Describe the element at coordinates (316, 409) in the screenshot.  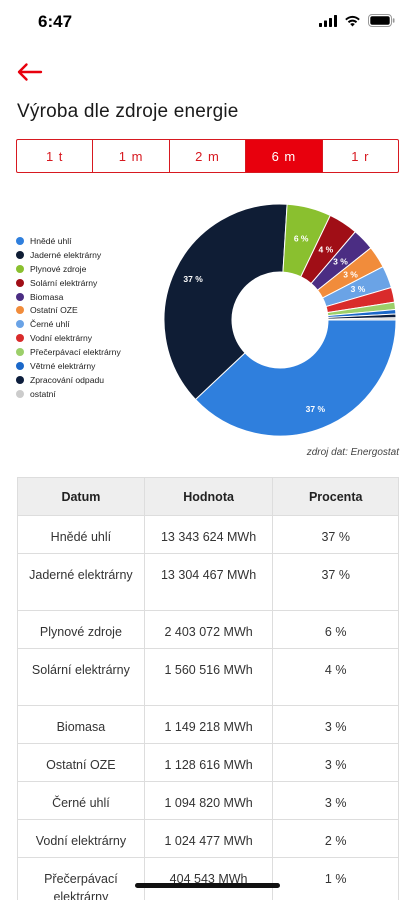
I see `slice-label: 37 %` at that location.